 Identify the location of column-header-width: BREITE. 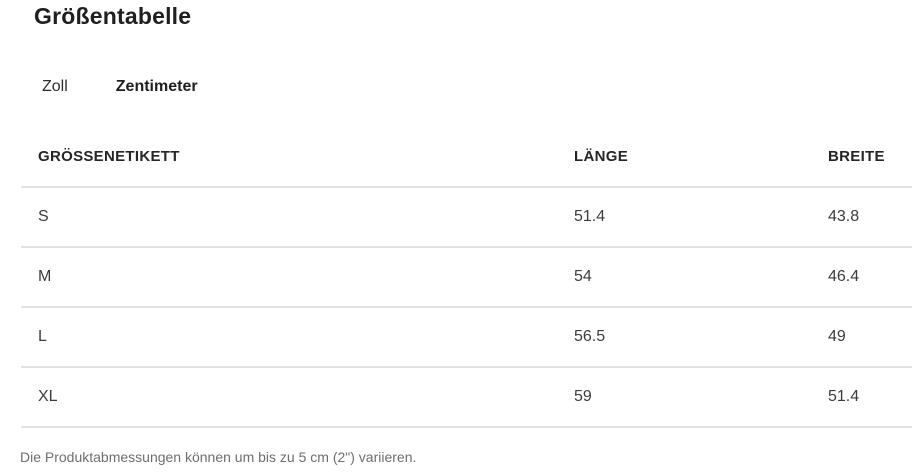
(856, 156).